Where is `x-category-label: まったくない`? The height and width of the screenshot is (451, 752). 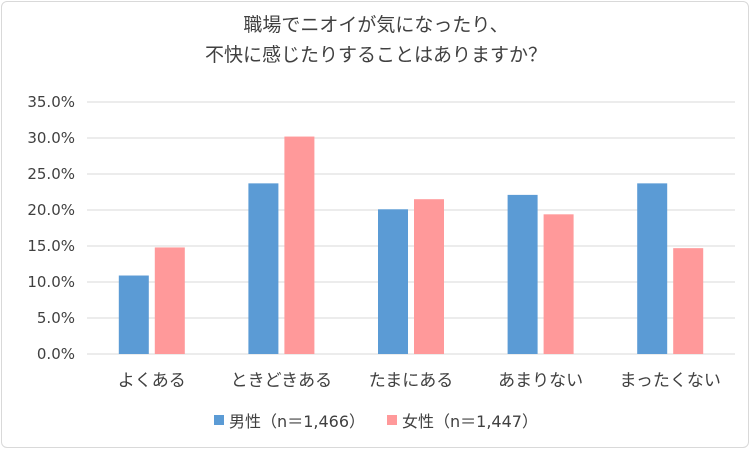
x-category-label: まったくない is located at coordinates (670, 381).